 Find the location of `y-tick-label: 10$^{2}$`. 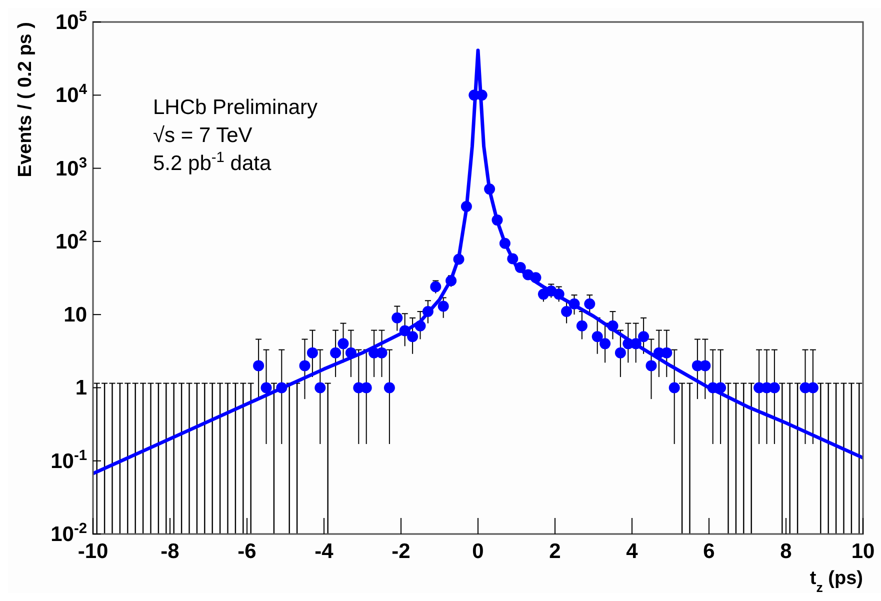

y-tick-label: 10$^{2}$ is located at coordinates (71, 241).